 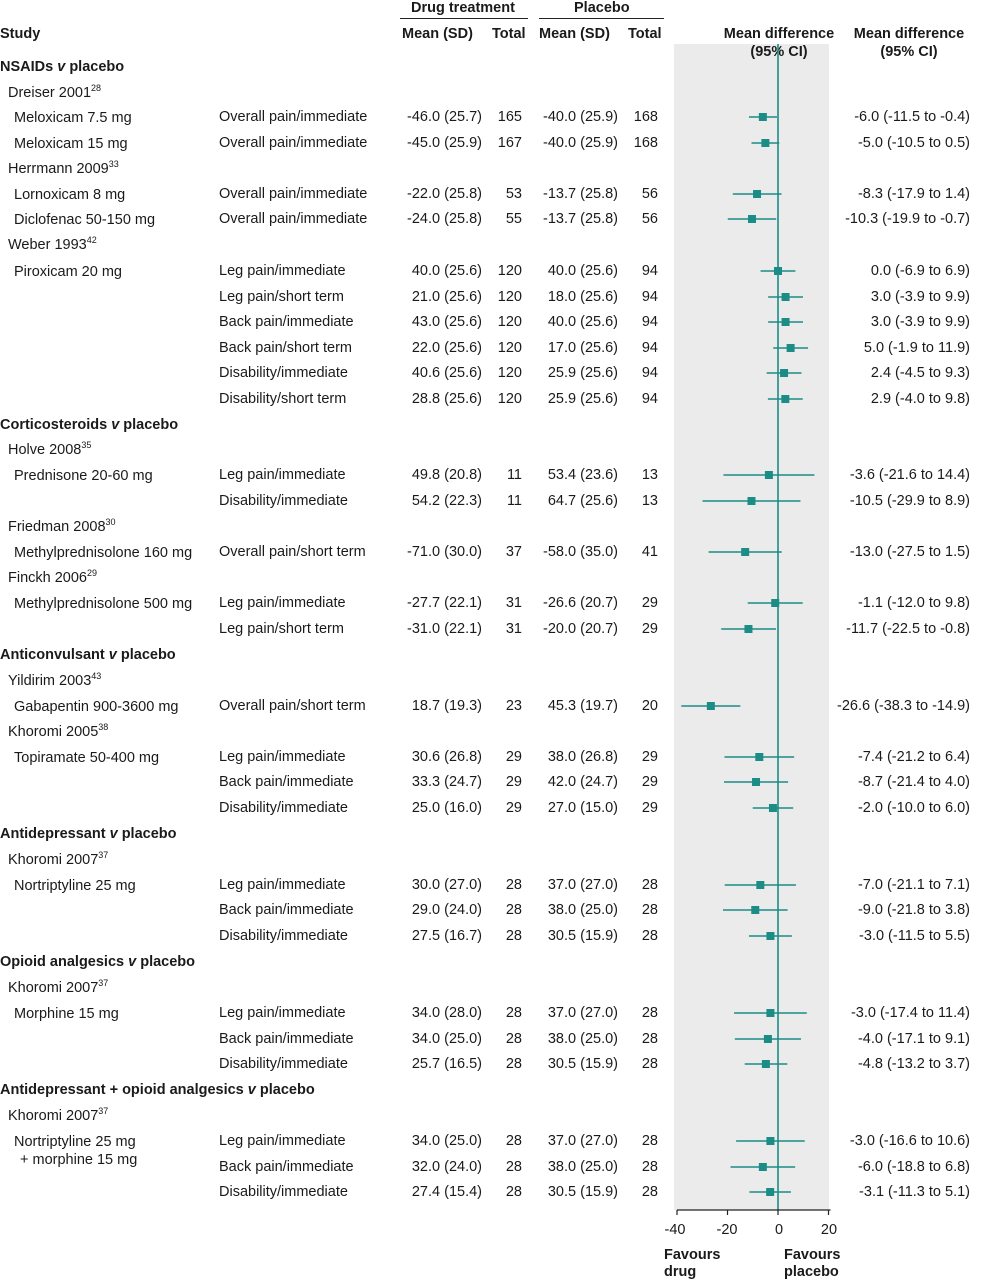 I want to click on drug-total: 37, so click(x=513, y=552).